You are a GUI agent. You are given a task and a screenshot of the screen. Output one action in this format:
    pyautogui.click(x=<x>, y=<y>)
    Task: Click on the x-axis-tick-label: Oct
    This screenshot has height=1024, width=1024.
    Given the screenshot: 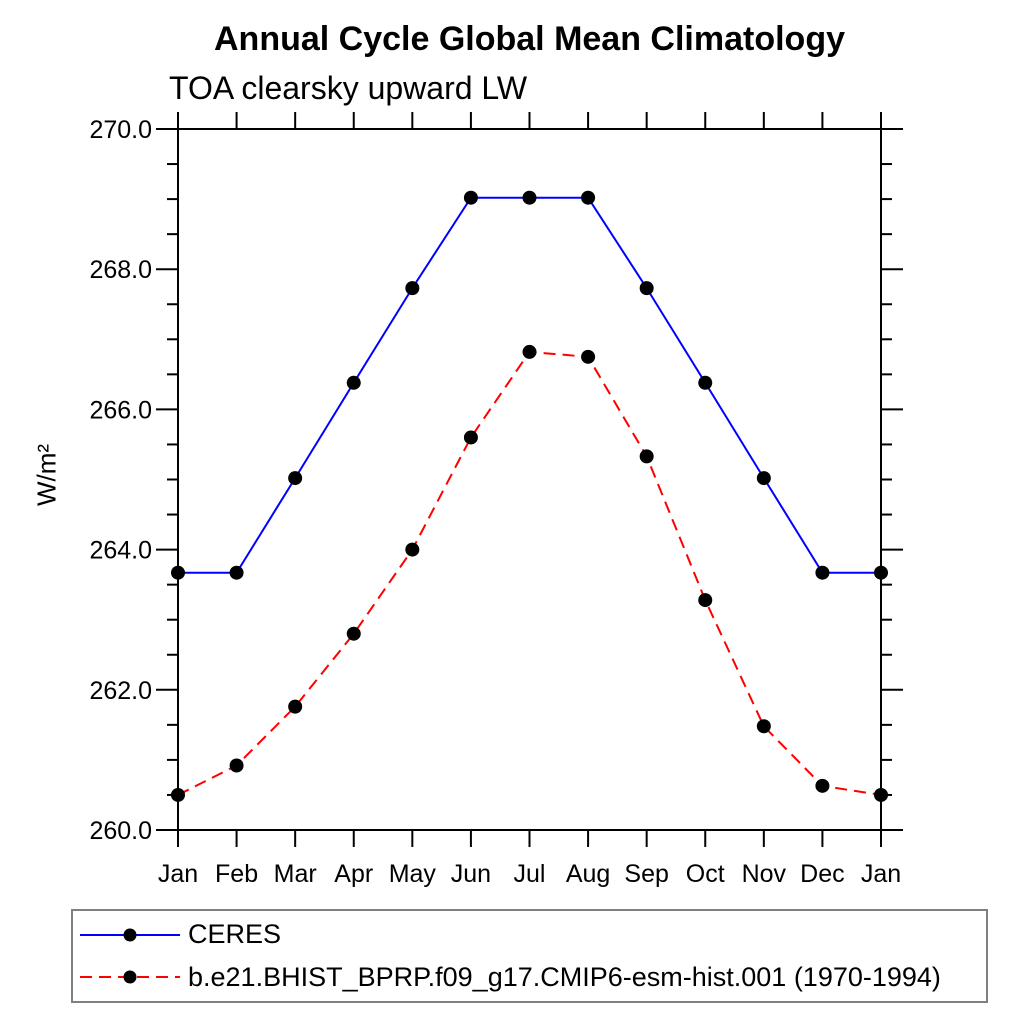 What is the action you would take?
    pyautogui.click(x=705, y=874)
    